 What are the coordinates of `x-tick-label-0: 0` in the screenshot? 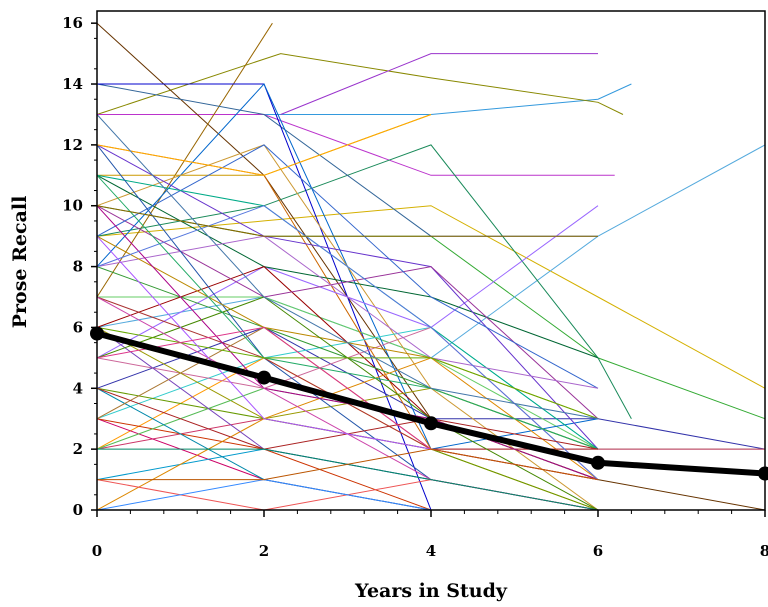 It's located at (97, 551).